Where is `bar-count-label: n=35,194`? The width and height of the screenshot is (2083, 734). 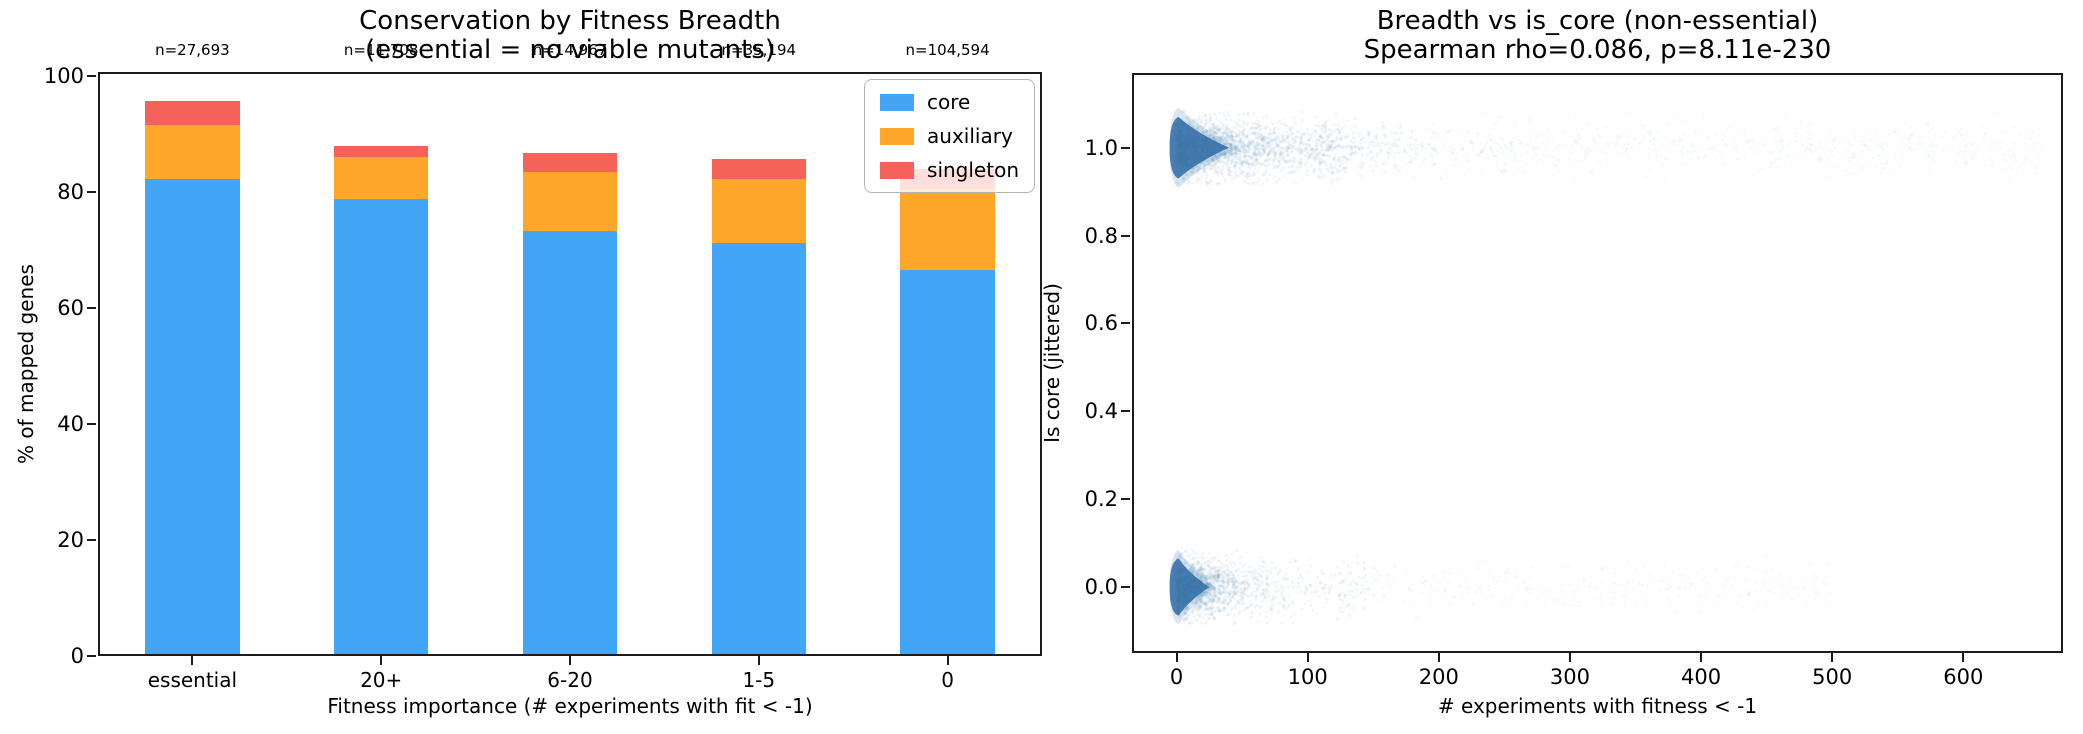
bar-count-label: n=35,194 is located at coordinates (759, 50).